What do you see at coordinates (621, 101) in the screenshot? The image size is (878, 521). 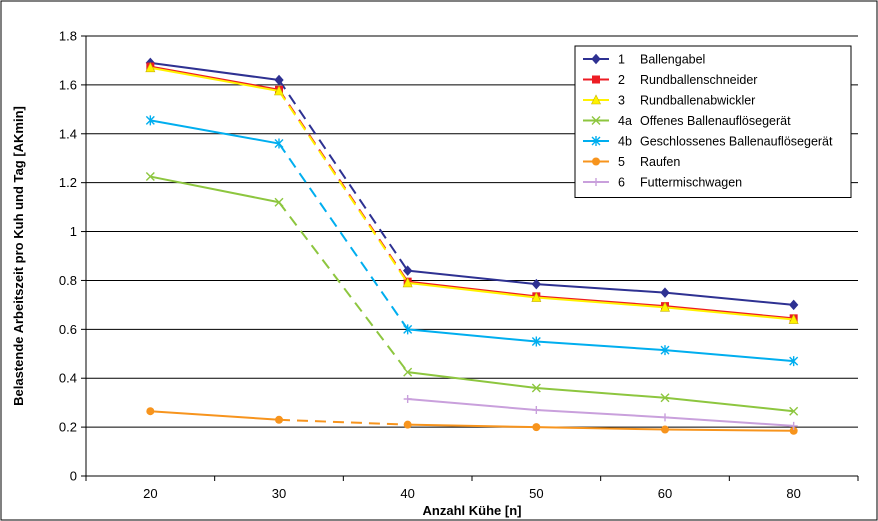 I see `legend-id: 3` at bounding box center [621, 101].